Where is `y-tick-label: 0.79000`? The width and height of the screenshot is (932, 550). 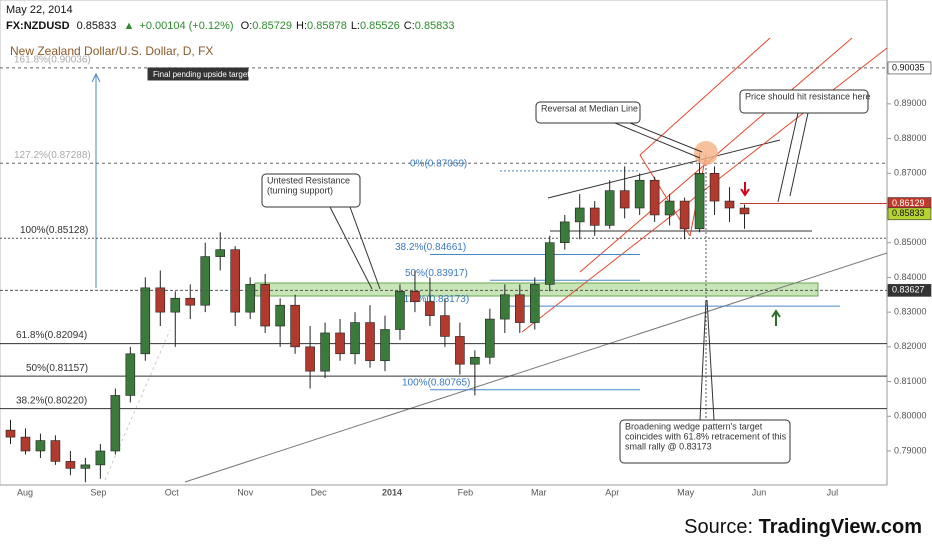 y-tick-label: 0.79000 is located at coordinates (910, 450).